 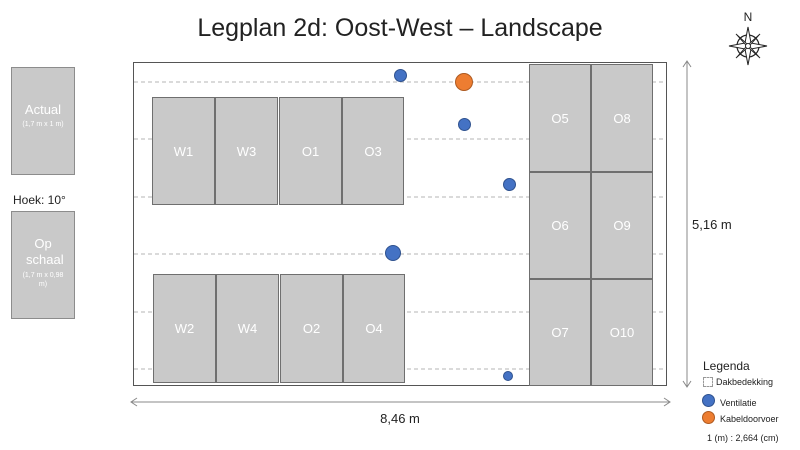 I want to click on compass-rose-icon, so click(x=748, y=46).